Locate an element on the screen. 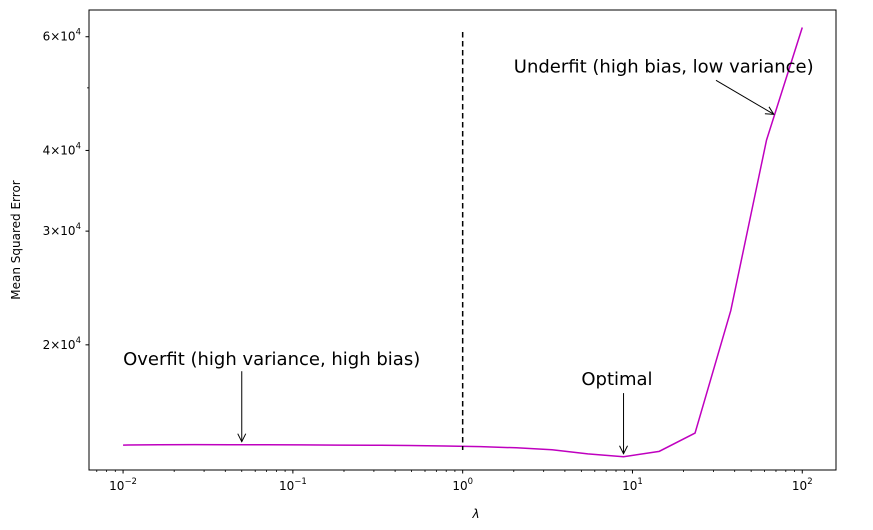  x-axis: 10⁻² 10⁻¹ 10⁰ 10¹ 10² is located at coordinates (454, 481).